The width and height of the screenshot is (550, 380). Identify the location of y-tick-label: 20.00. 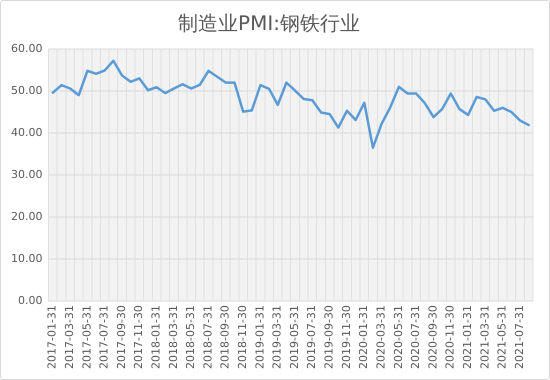
(26, 216).